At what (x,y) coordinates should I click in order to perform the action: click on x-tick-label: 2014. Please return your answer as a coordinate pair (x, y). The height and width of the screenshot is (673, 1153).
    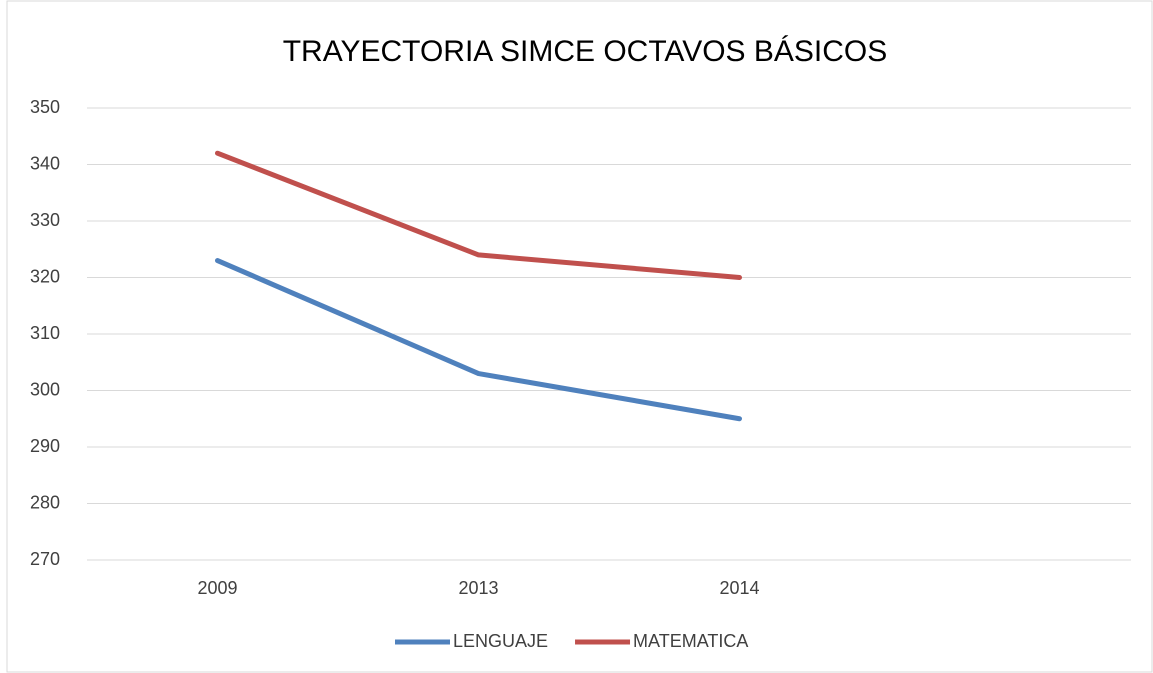
    Looking at the image, I should click on (739, 588).